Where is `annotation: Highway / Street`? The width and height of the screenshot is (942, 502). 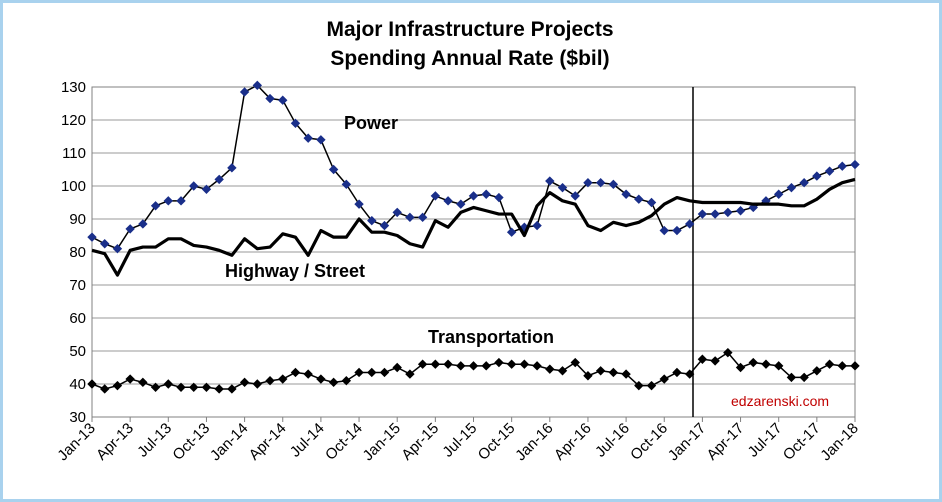
annotation: Highway / Street is located at coordinates (295, 271).